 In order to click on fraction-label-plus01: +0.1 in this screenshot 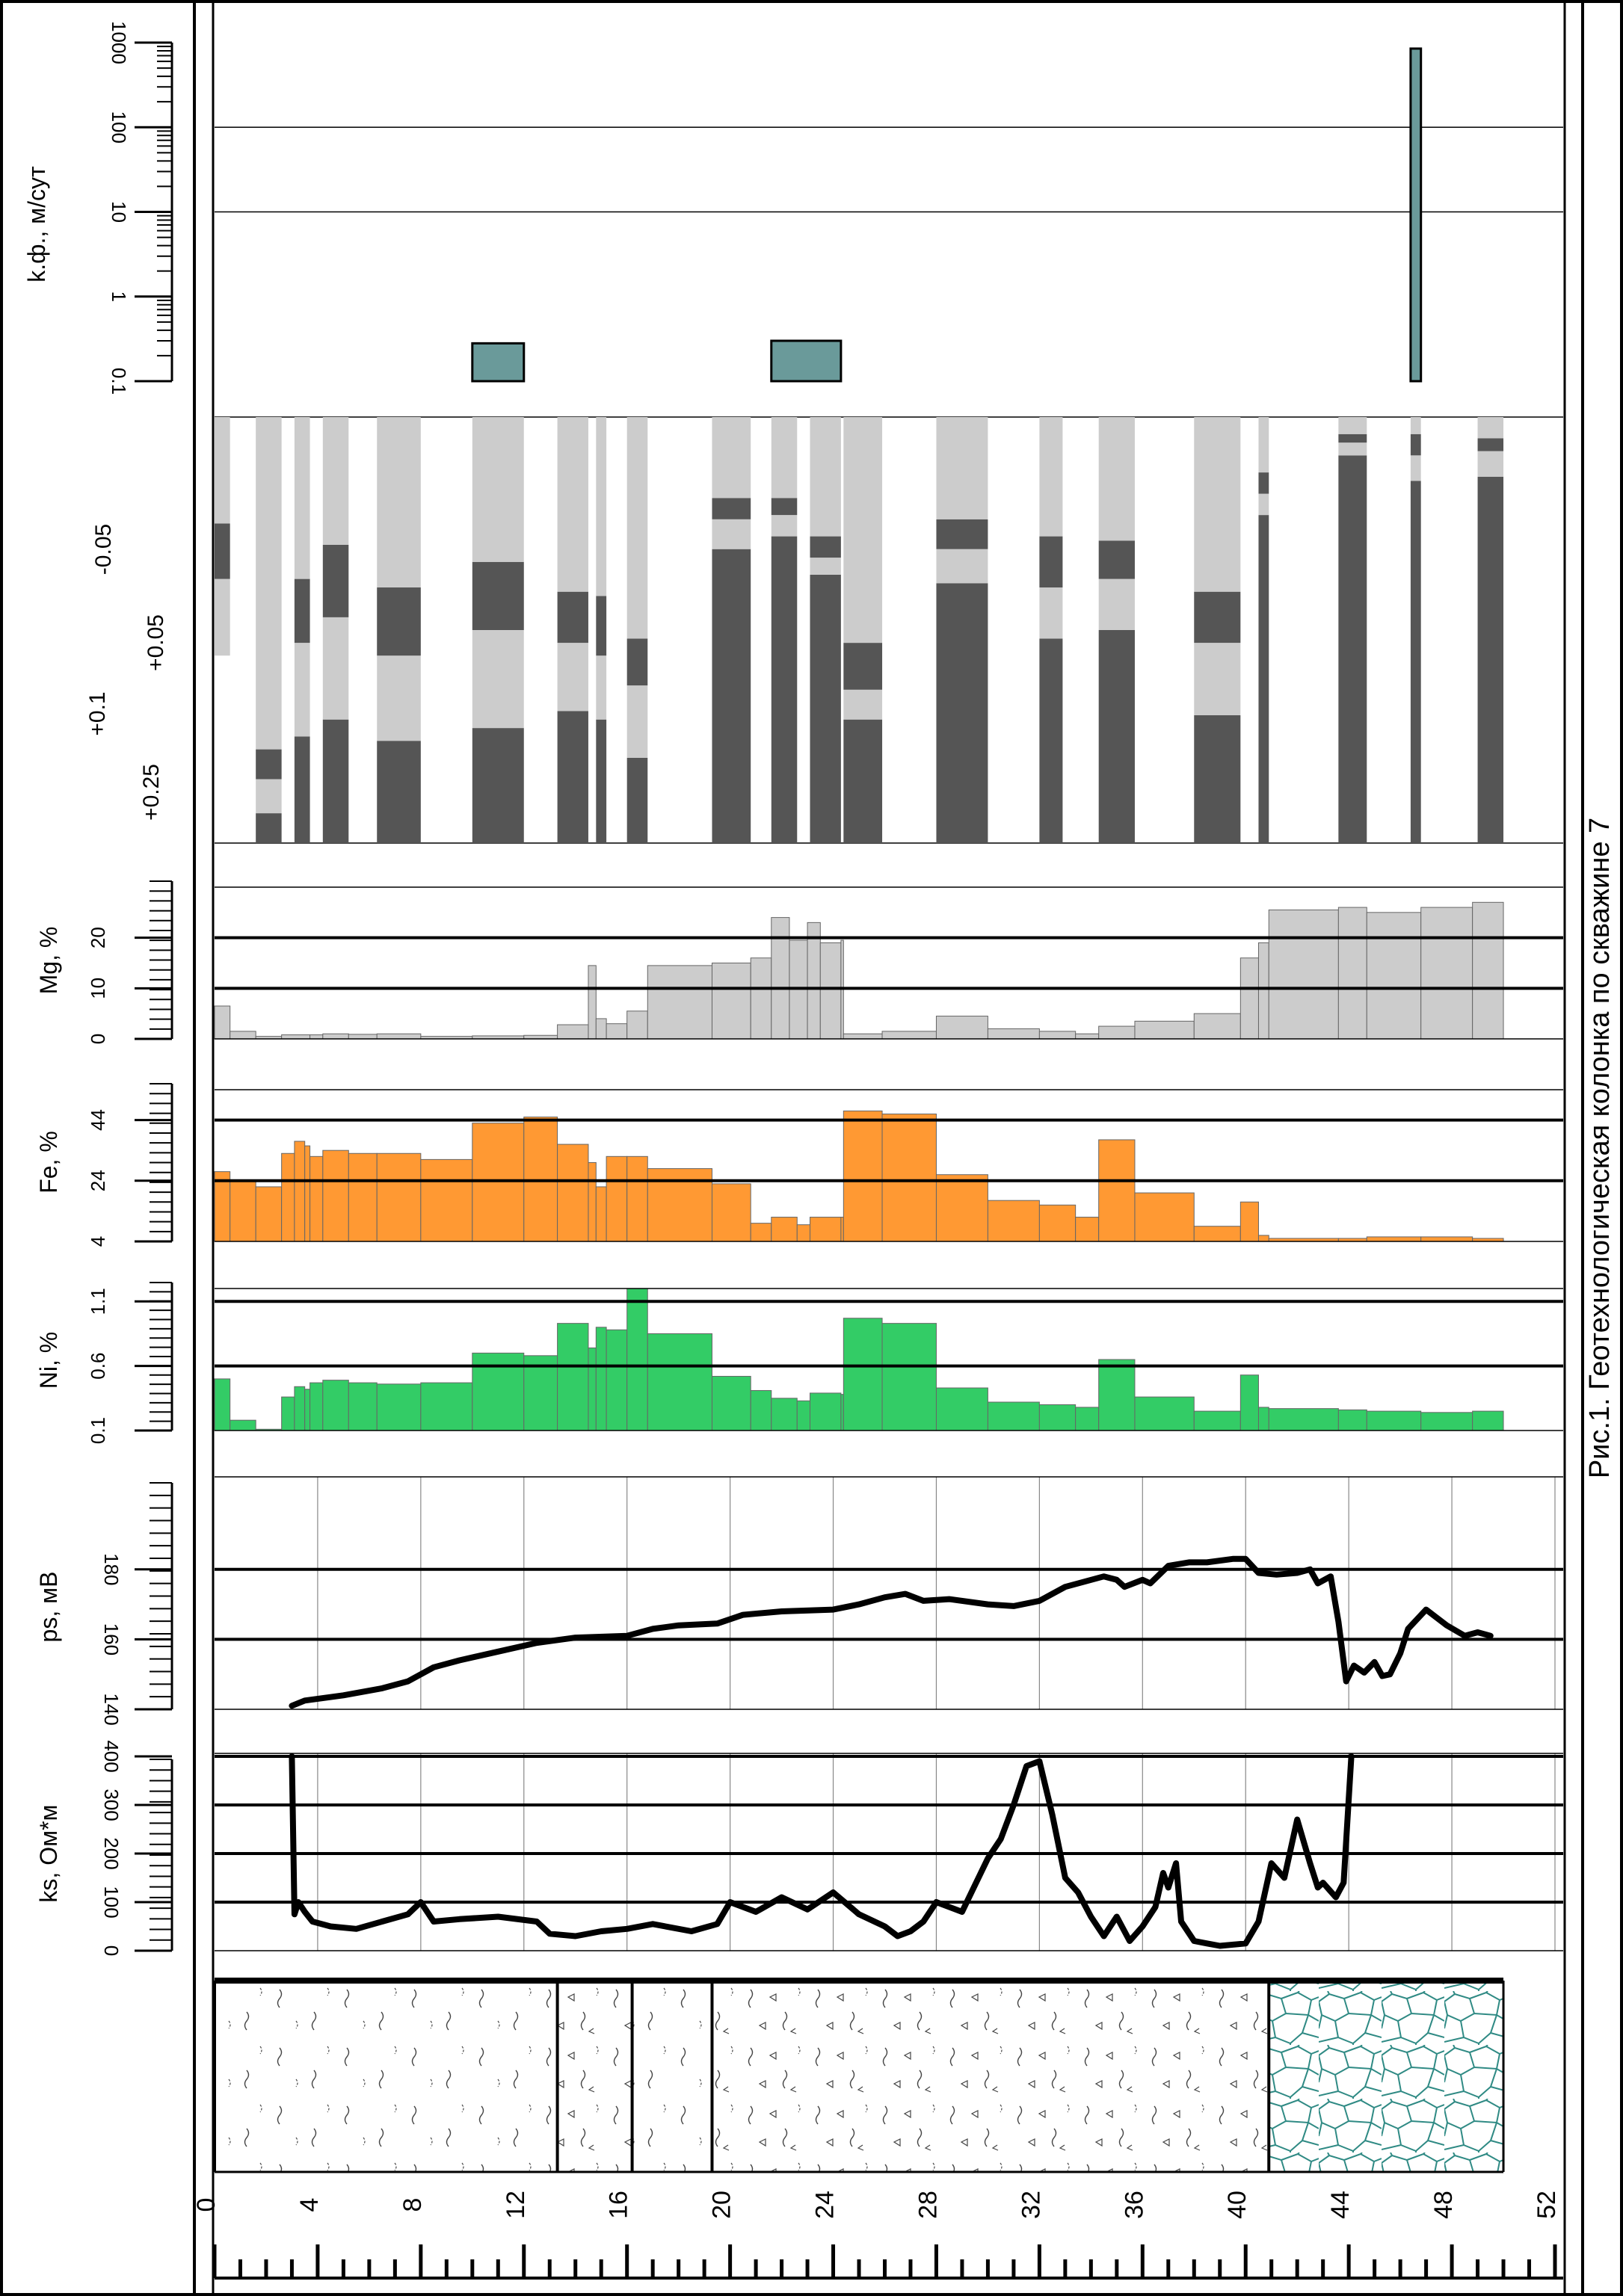, I will do `click(97, 713)`.